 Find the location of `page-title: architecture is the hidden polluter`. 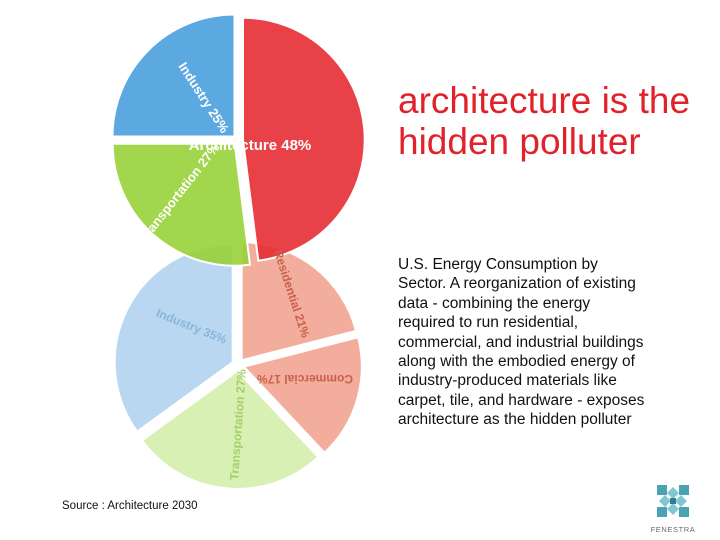

page-title: architecture is the hidden polluter is located at coordinates (544, 121).